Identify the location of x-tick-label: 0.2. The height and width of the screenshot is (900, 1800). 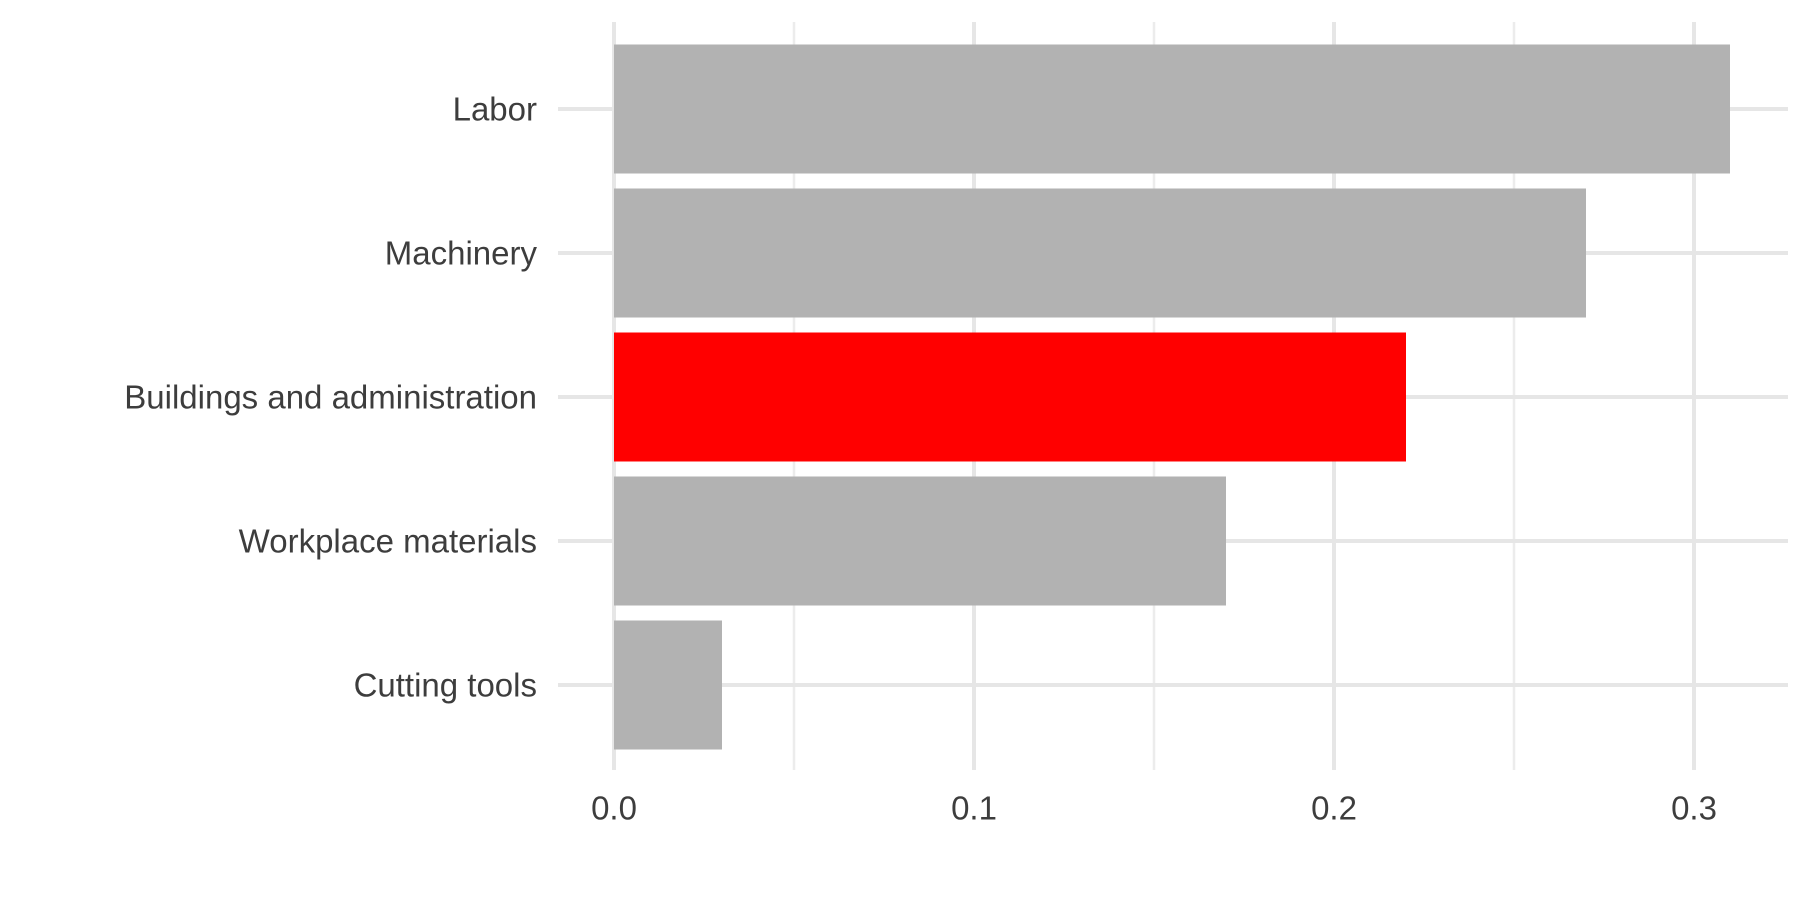
(1334, 808).